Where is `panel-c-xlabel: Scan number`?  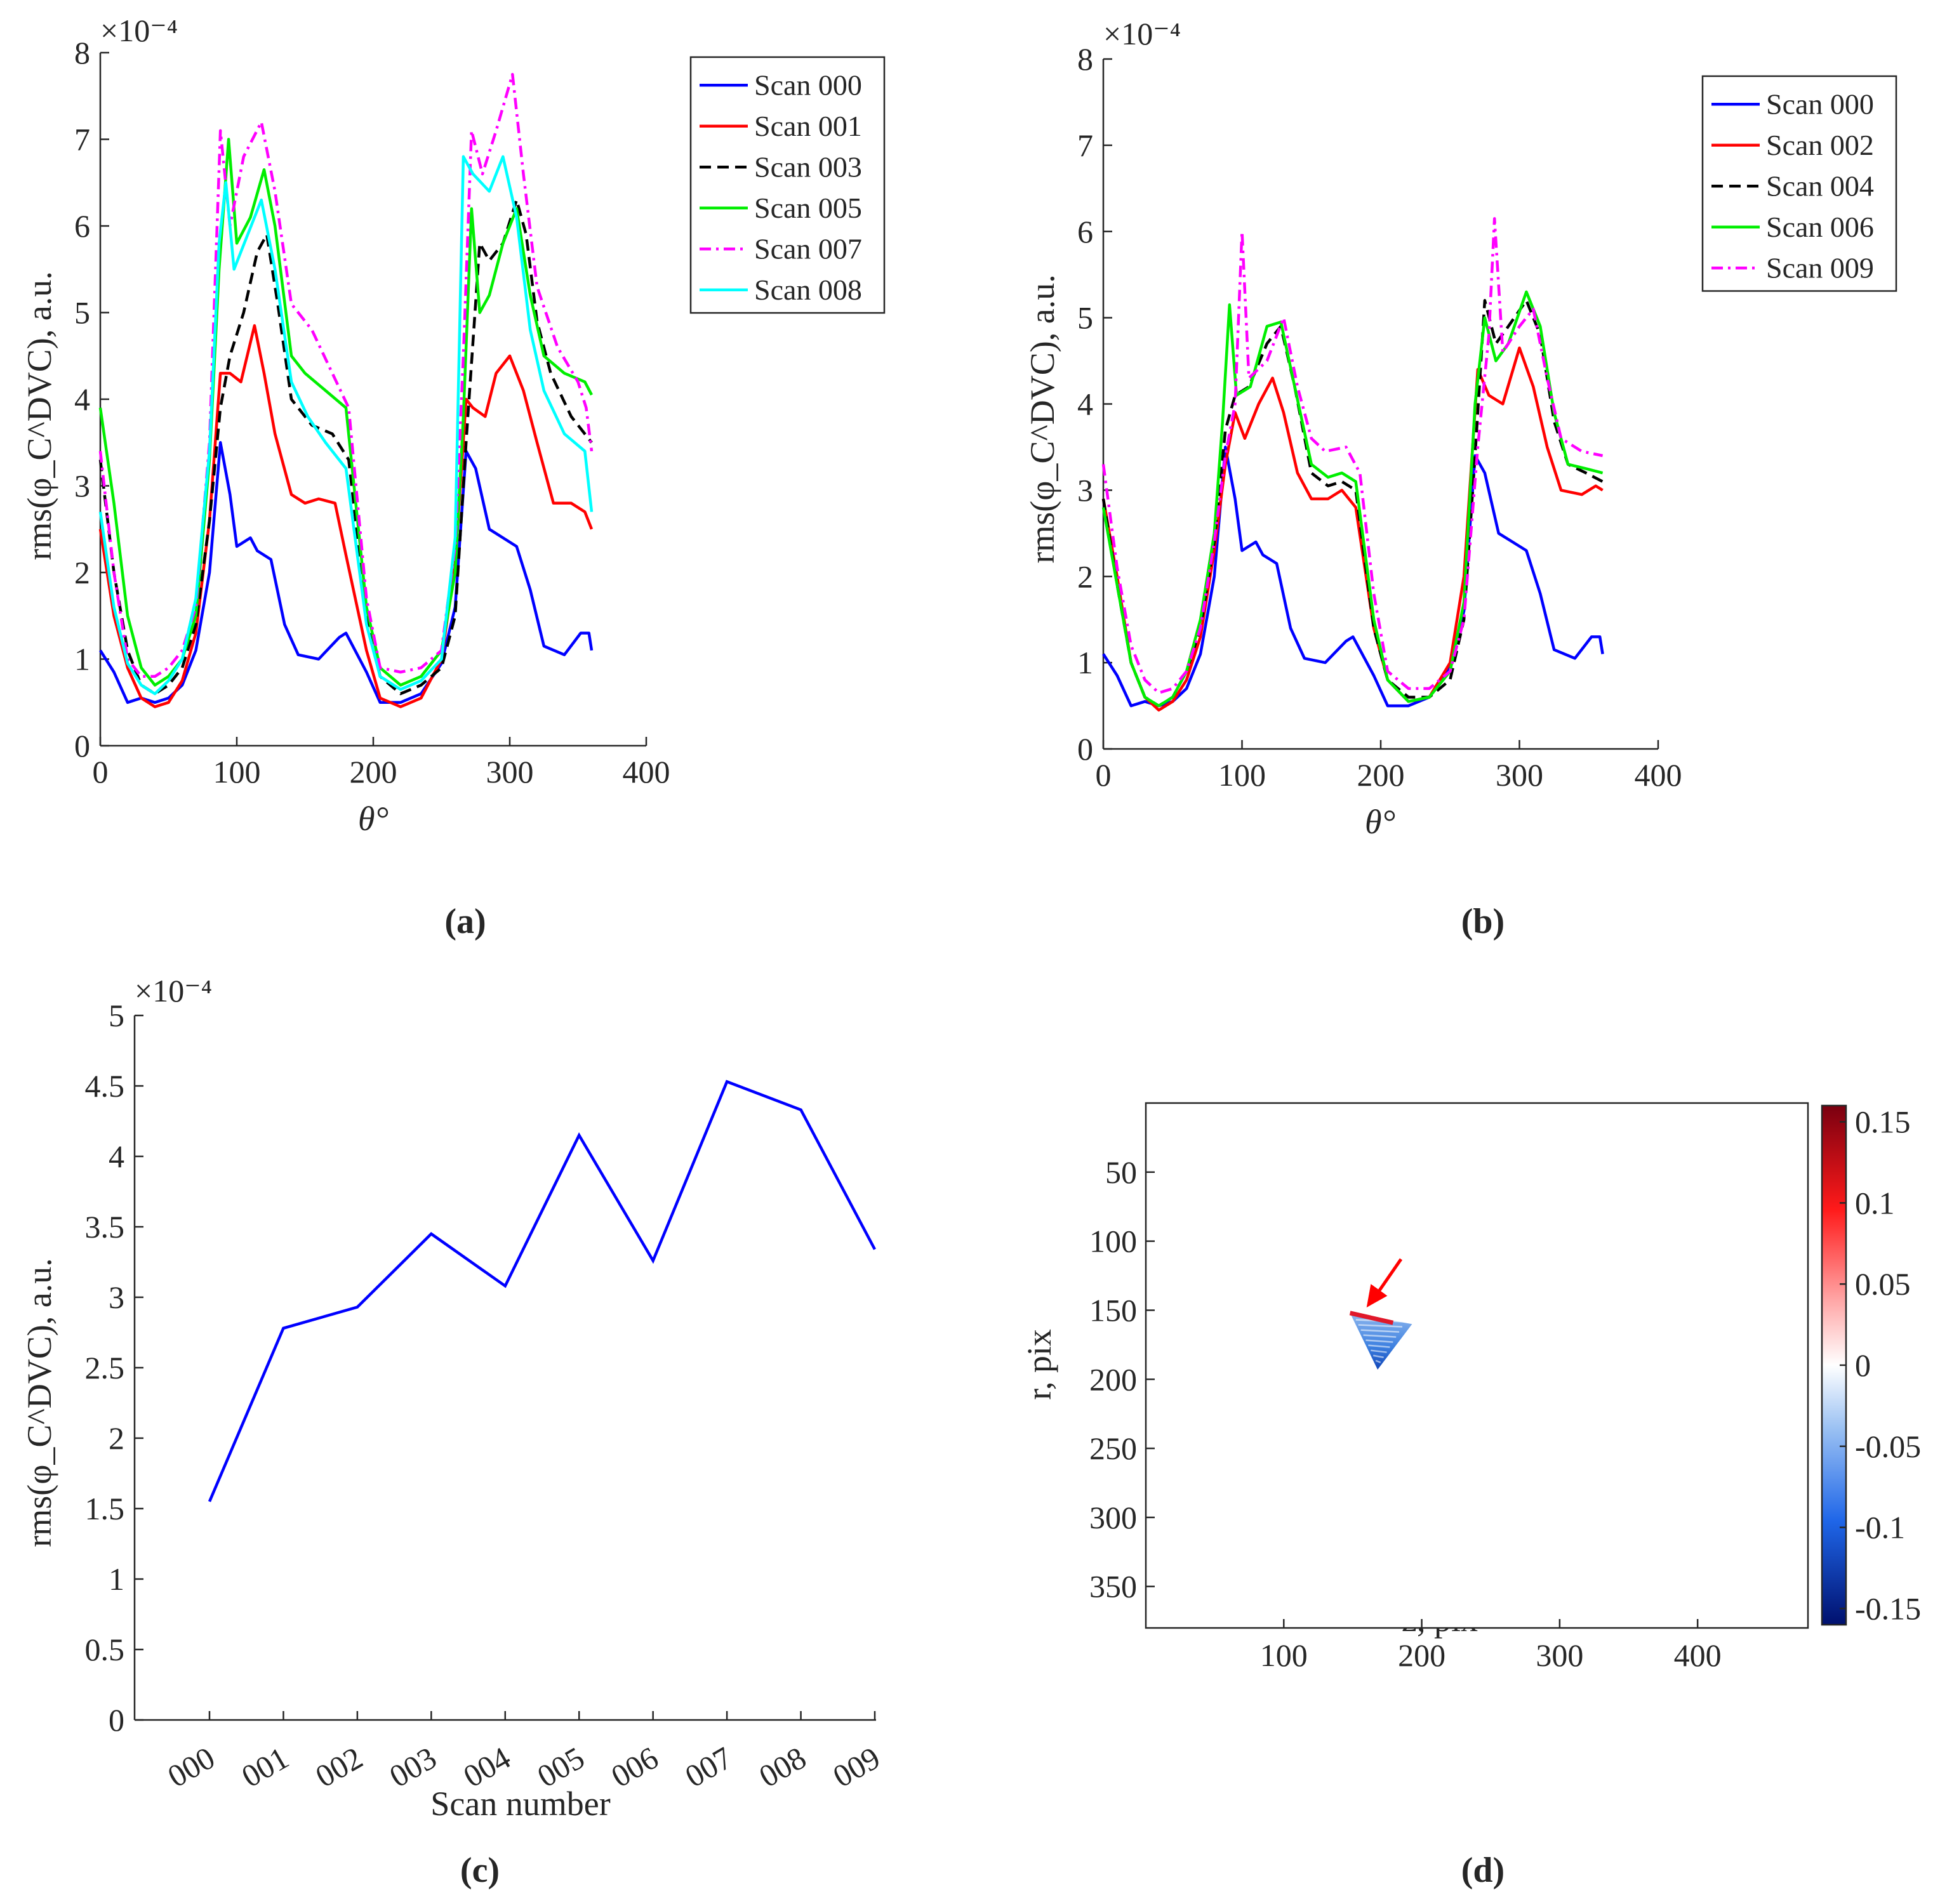 panel-c-xlabel: Scan number is located at coordinates (520, 1804).